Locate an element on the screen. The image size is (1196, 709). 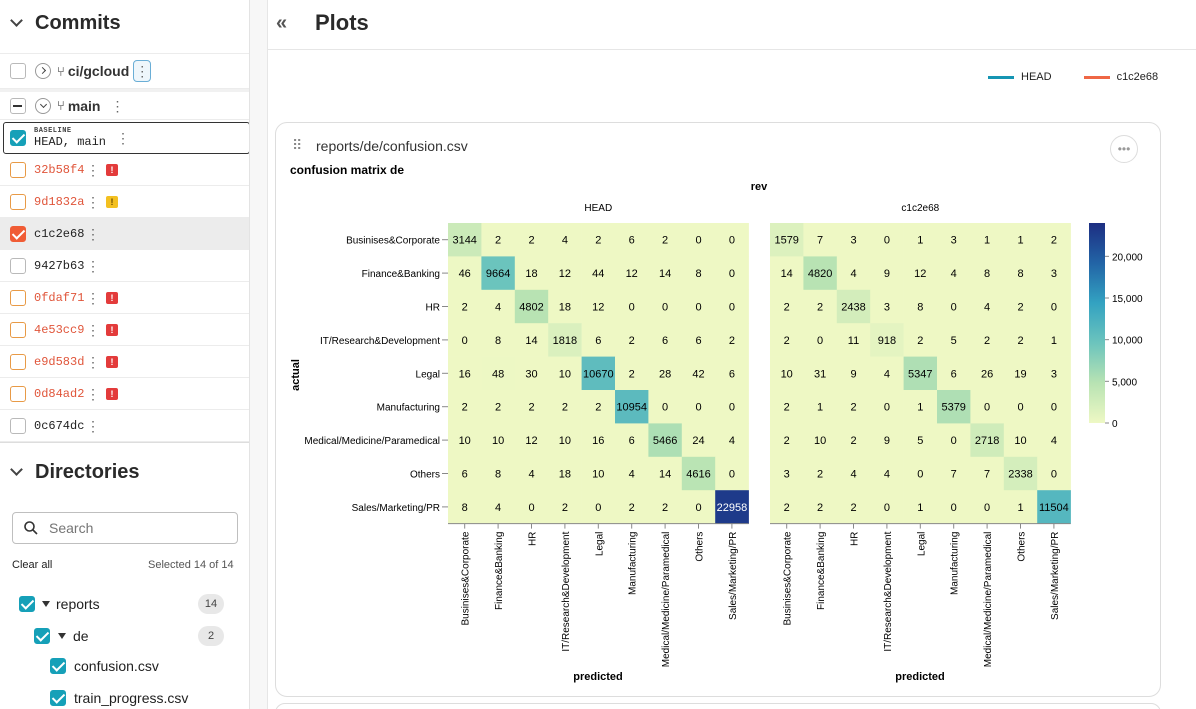
collapse-double-chevron-icon: « is located at coordinates (282, 23).